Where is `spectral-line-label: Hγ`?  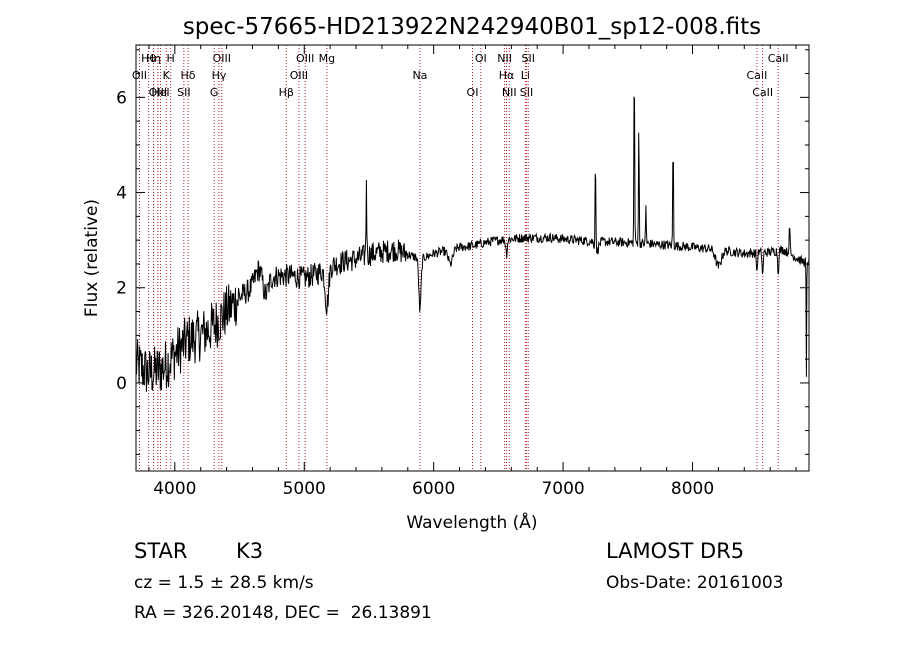
spectral-line-label: Hγ is located at coordinates (219, 75).